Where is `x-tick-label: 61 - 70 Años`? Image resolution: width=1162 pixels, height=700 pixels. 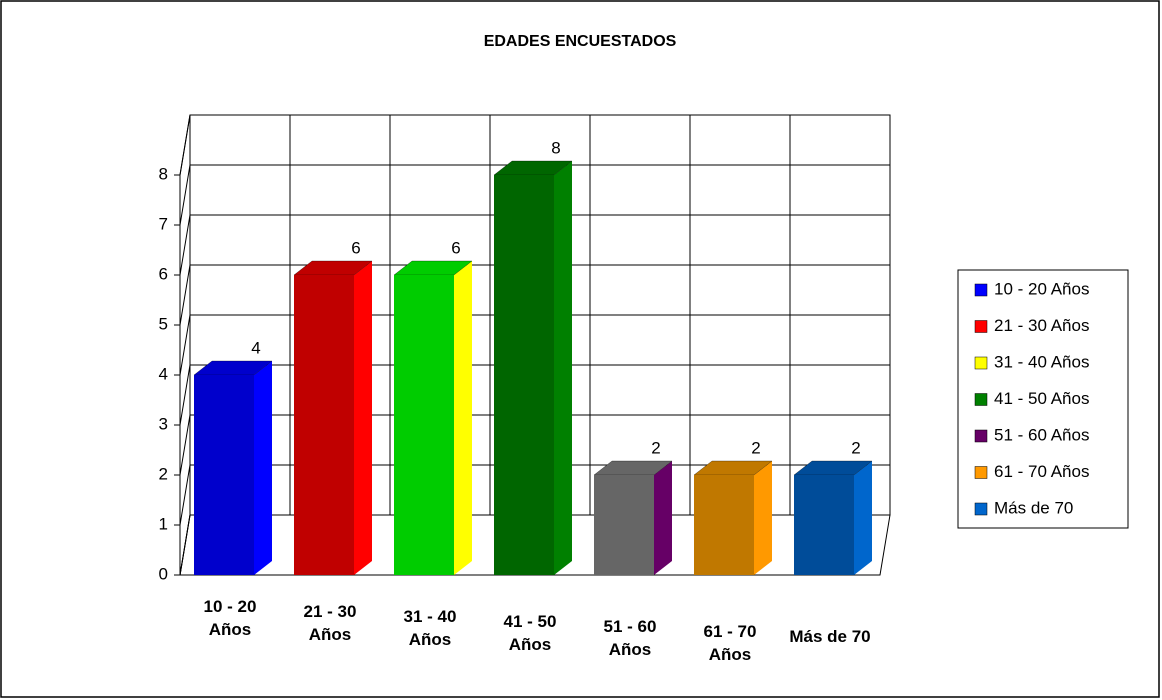 x-tick-label: 61 - 70 Años is located at coordinates (730, 643).